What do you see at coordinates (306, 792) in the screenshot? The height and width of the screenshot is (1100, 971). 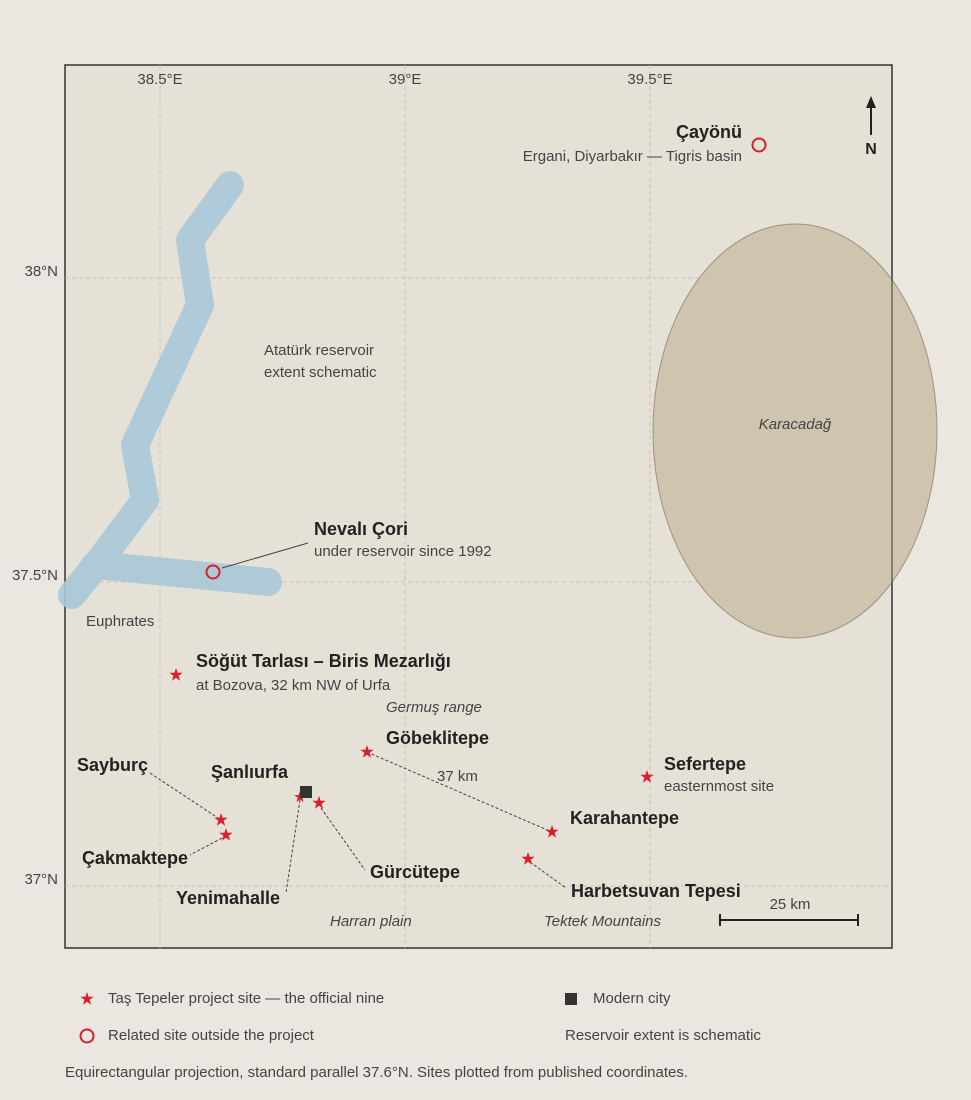 I see `city-marker` at bounding box center [306, 792].